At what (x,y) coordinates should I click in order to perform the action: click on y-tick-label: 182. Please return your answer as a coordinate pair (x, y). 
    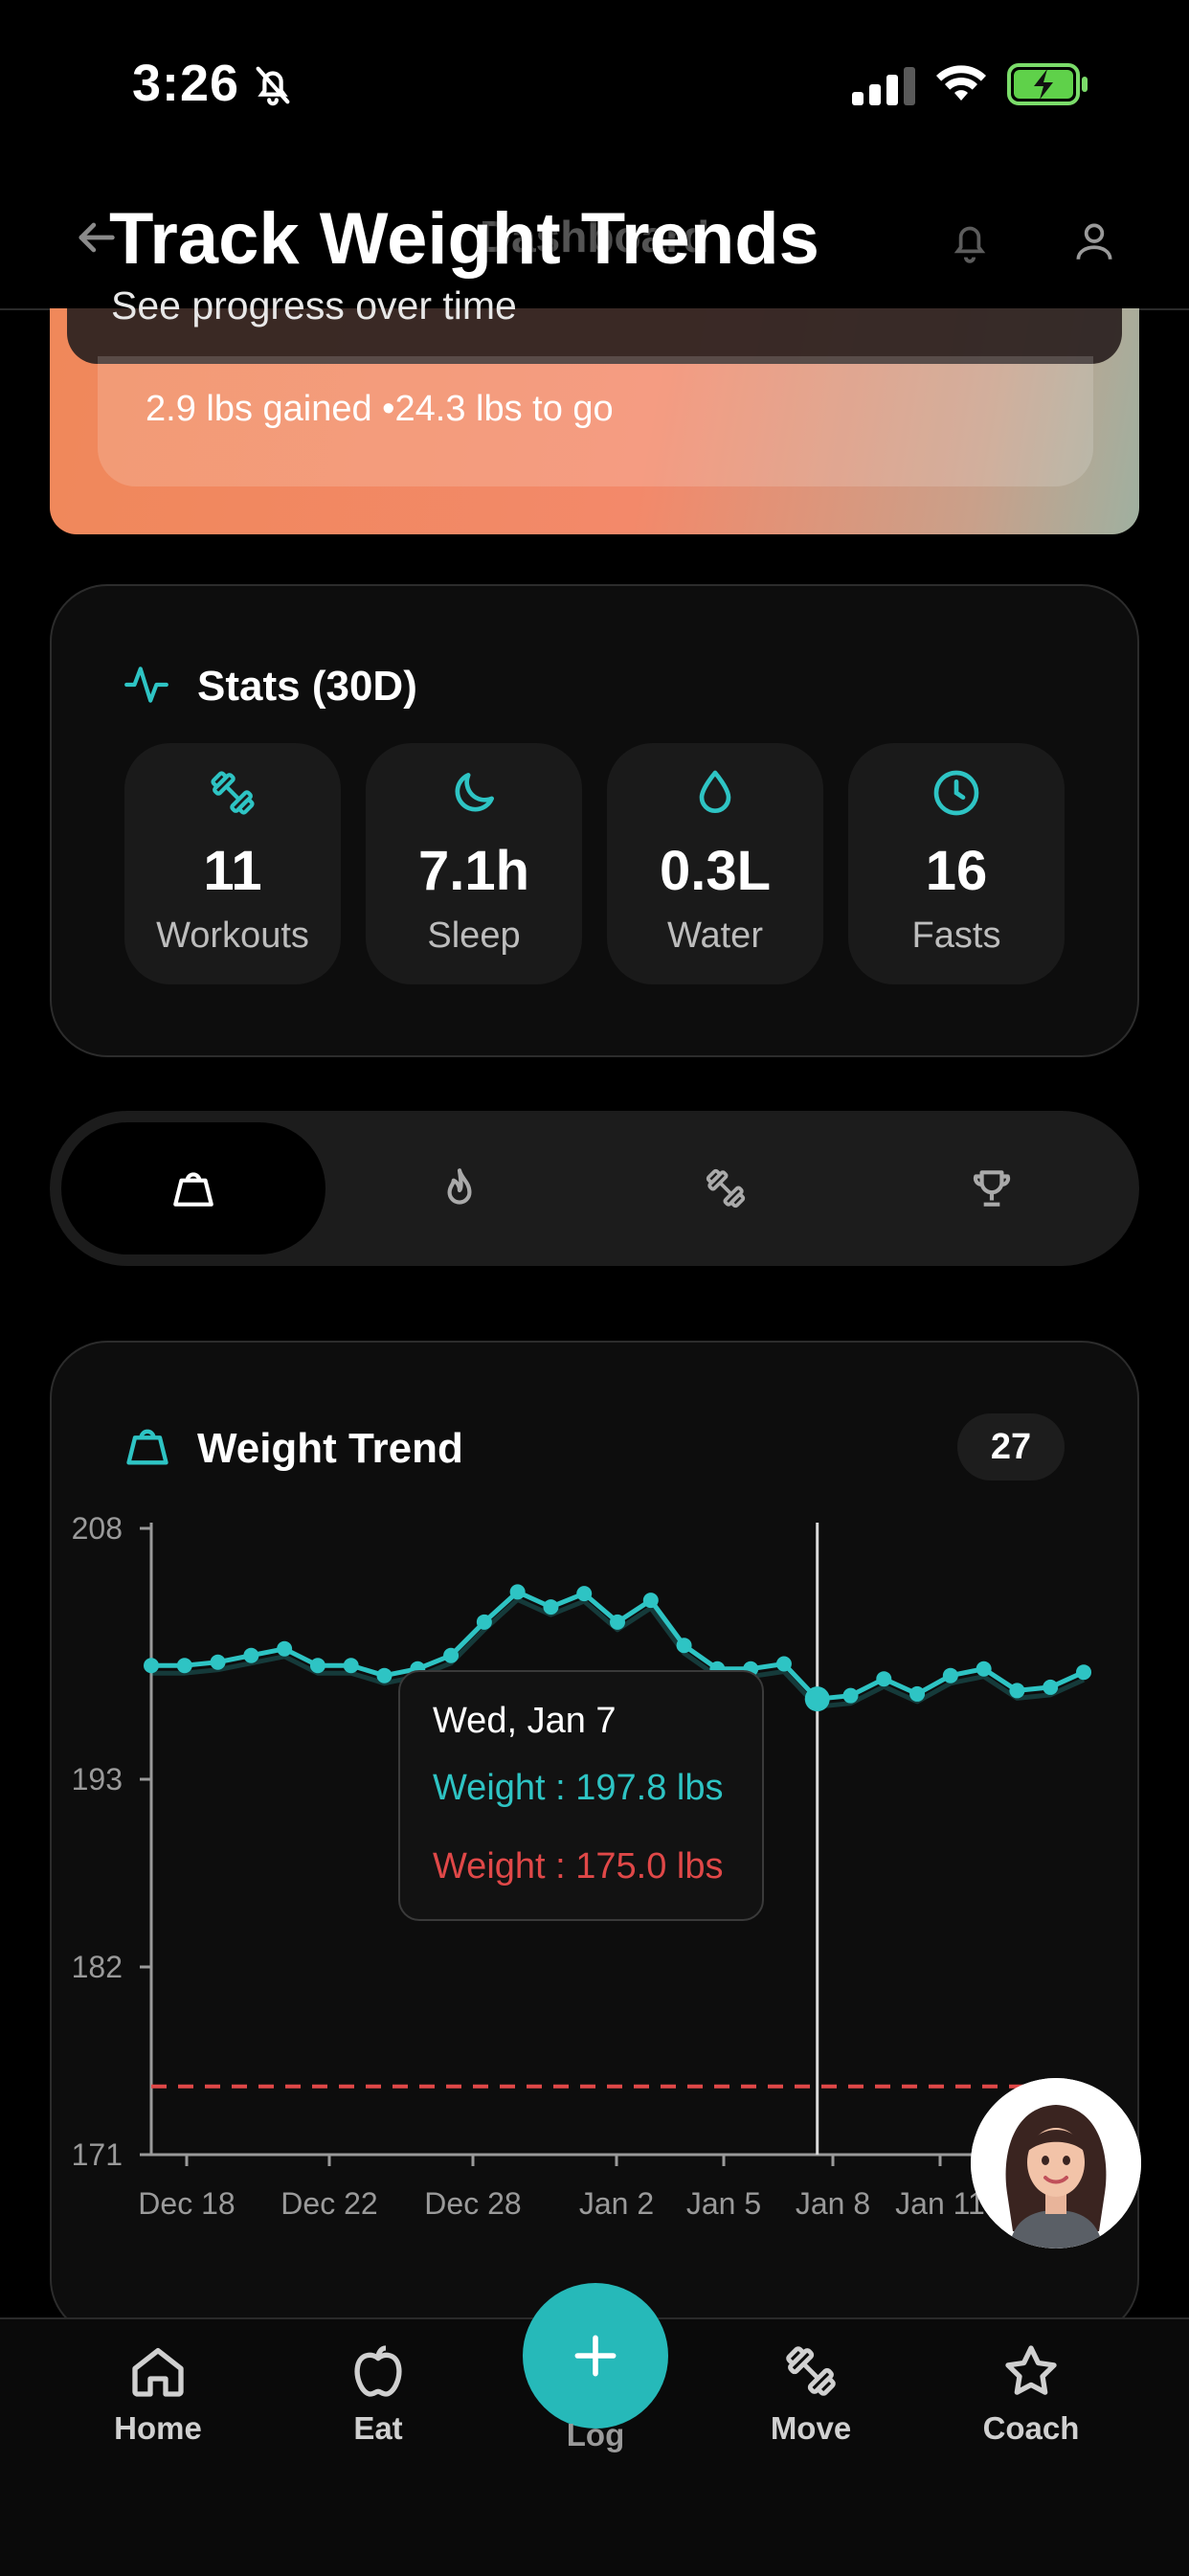
    Looking at the image, I should click on (97, 1967).